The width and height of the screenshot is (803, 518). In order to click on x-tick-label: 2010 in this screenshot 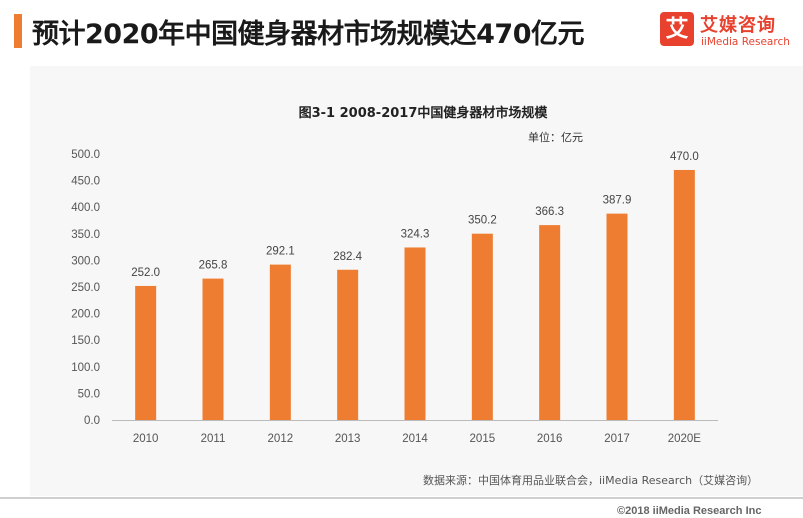, I will do `click(146, 439)`.